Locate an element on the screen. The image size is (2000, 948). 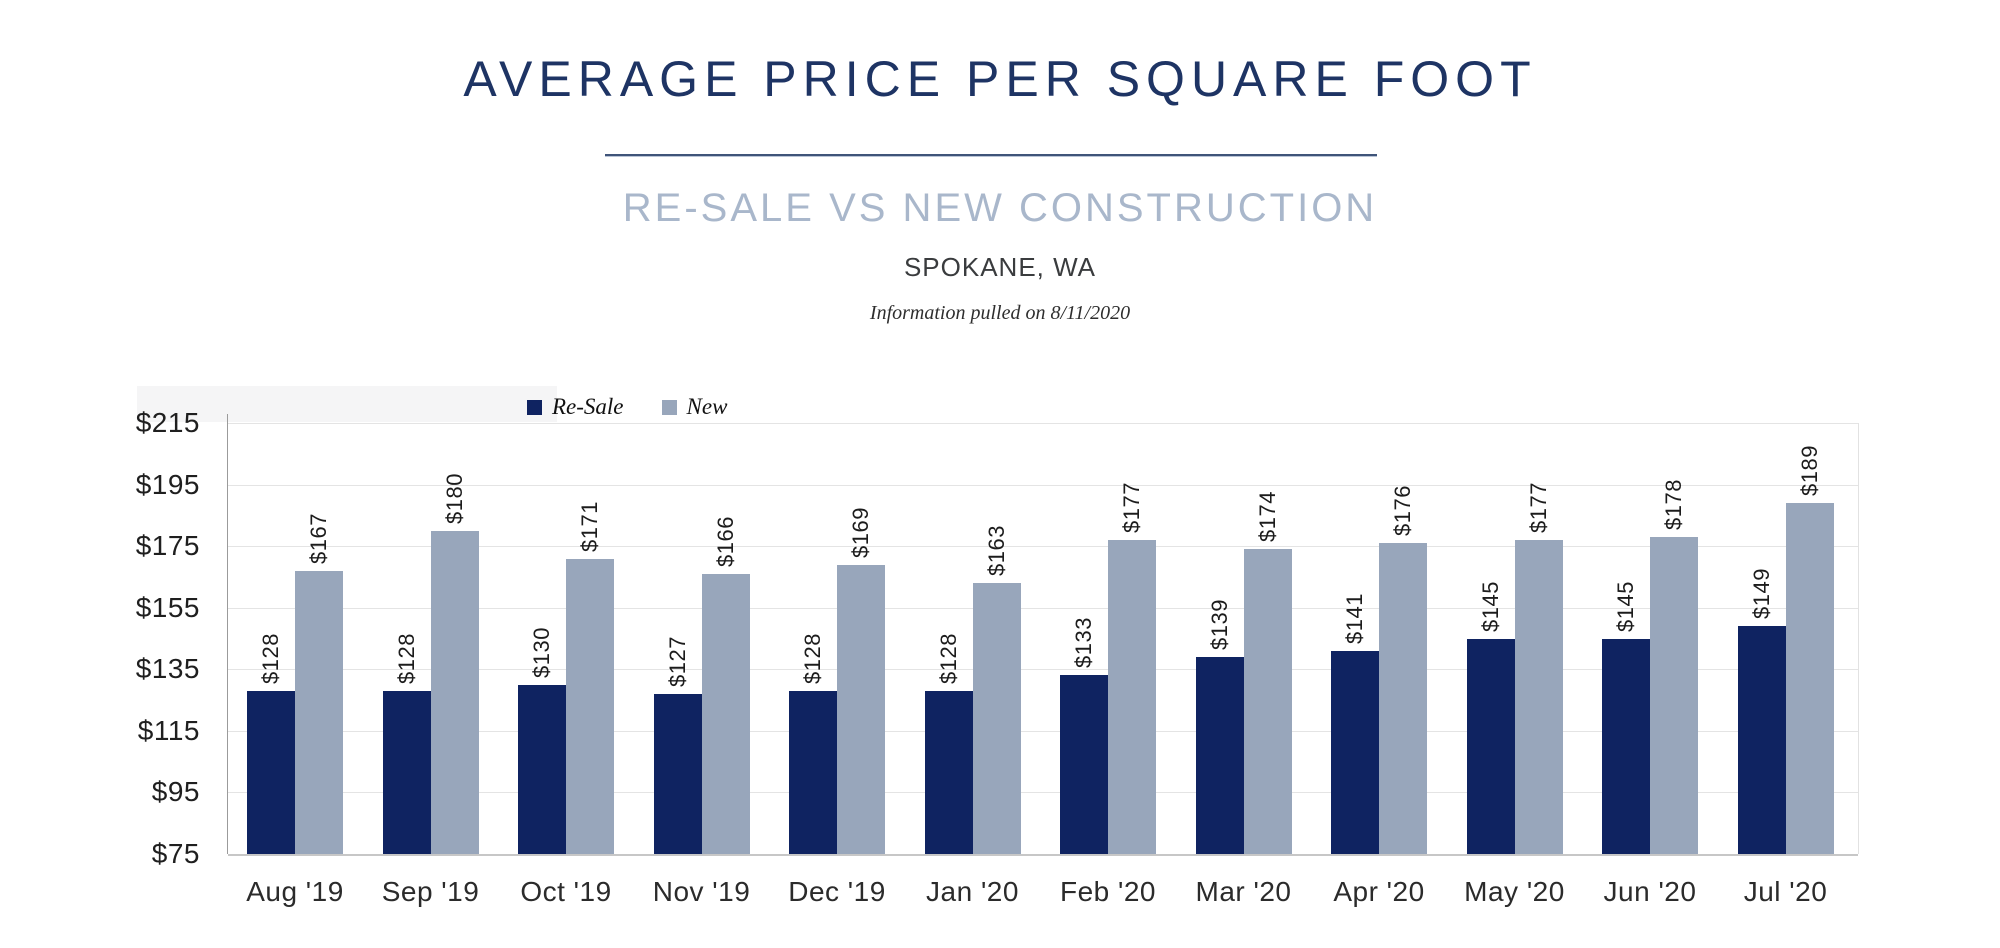
legend-item-new: New is located at coordinates (694, 407).